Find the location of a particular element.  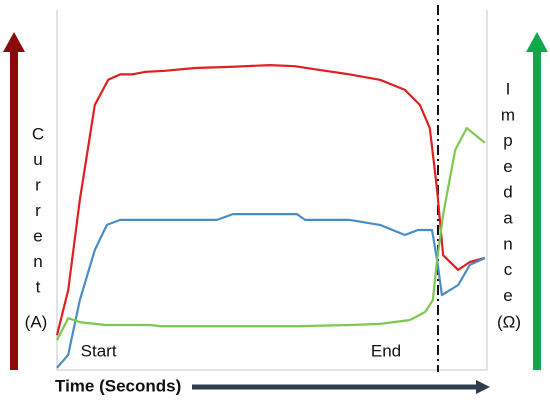

y2-label-letter: n is located at coordinates (507, 243).